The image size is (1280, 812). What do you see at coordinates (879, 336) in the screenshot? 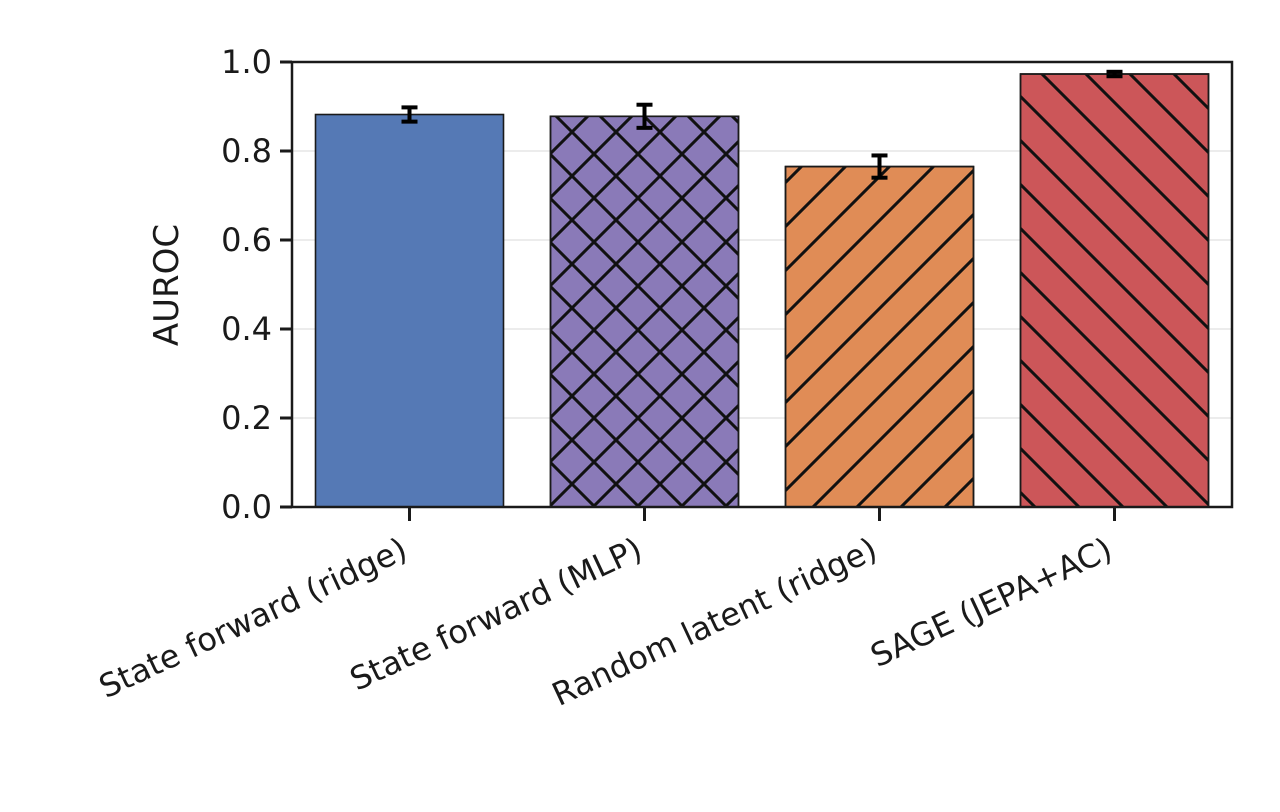
I see `bar-hatch-random-latent-ridge` at bounding box center [879, 336].